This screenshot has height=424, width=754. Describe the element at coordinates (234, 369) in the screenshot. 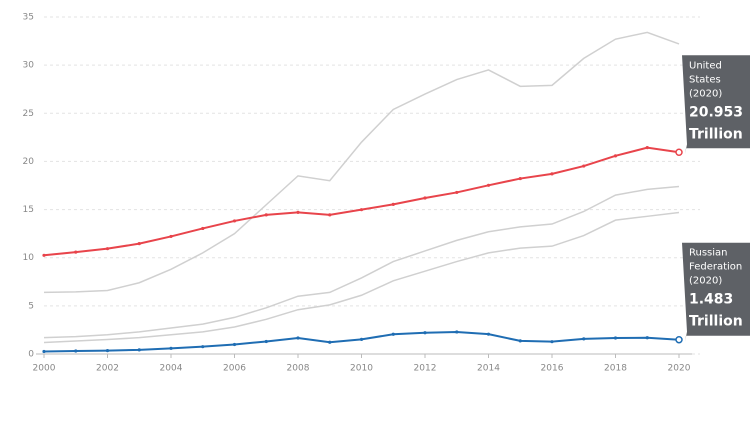

I see `x-tick-label: 2006` at that location.